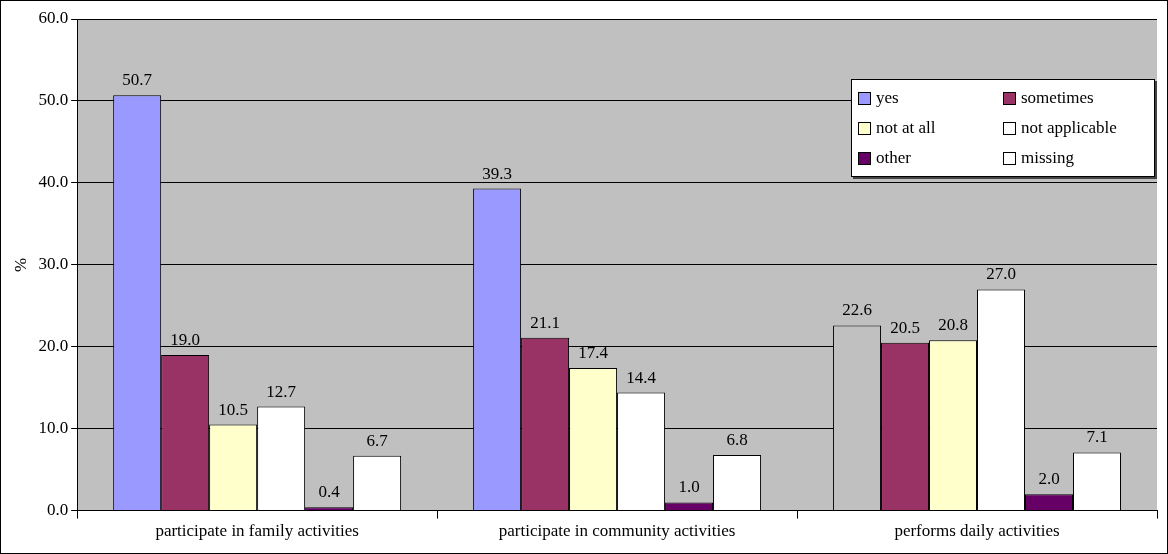 The image size is (1168, 554). Describe the element at coordinates (497, 173) in the screenshot. I see `data-label: 39.3` at that location.